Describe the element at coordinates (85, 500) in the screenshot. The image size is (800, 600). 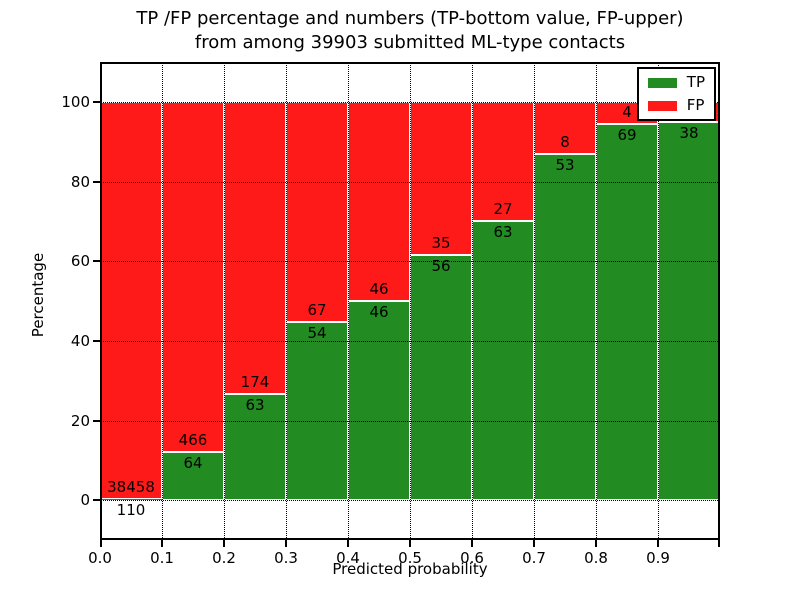
I see `y-tick-label: 0` at that location.